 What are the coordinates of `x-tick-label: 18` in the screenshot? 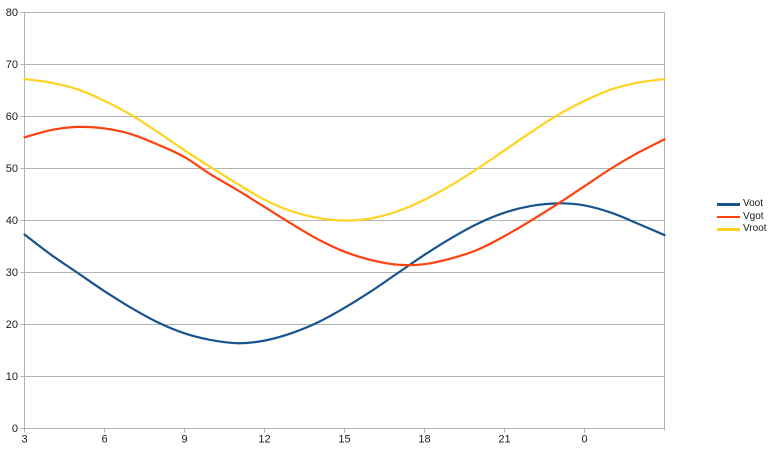 It's located at (424, 440).